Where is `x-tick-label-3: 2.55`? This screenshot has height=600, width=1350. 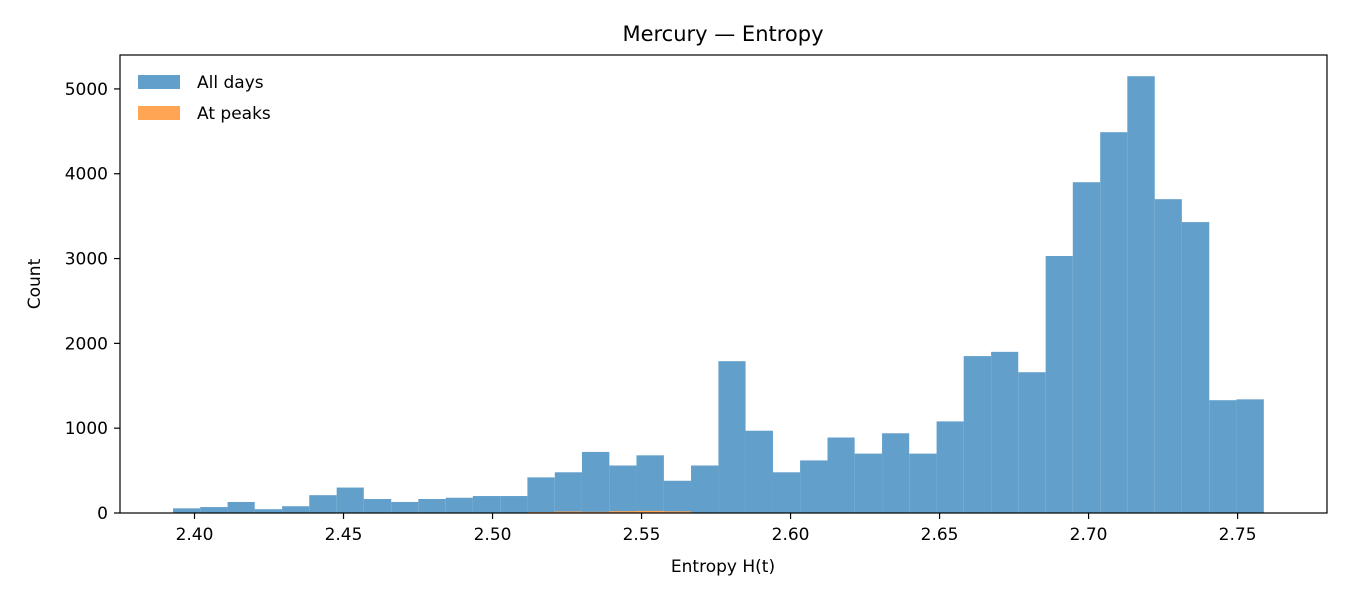
x-tick-label-3: 2.55 is located at coordinates (642, 535).